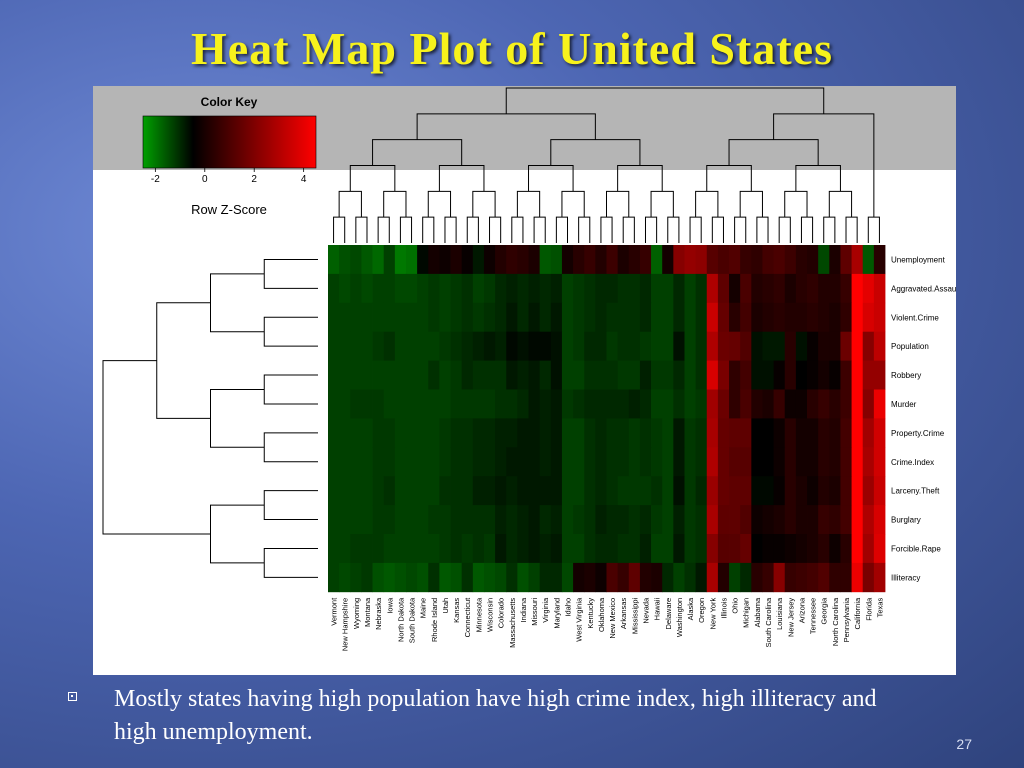 The image size is (1024, 768). What do you see at coordinates (623, 614) in the screenshot?
I see `column-label: Arkansas` at bounding box center [623, 614].